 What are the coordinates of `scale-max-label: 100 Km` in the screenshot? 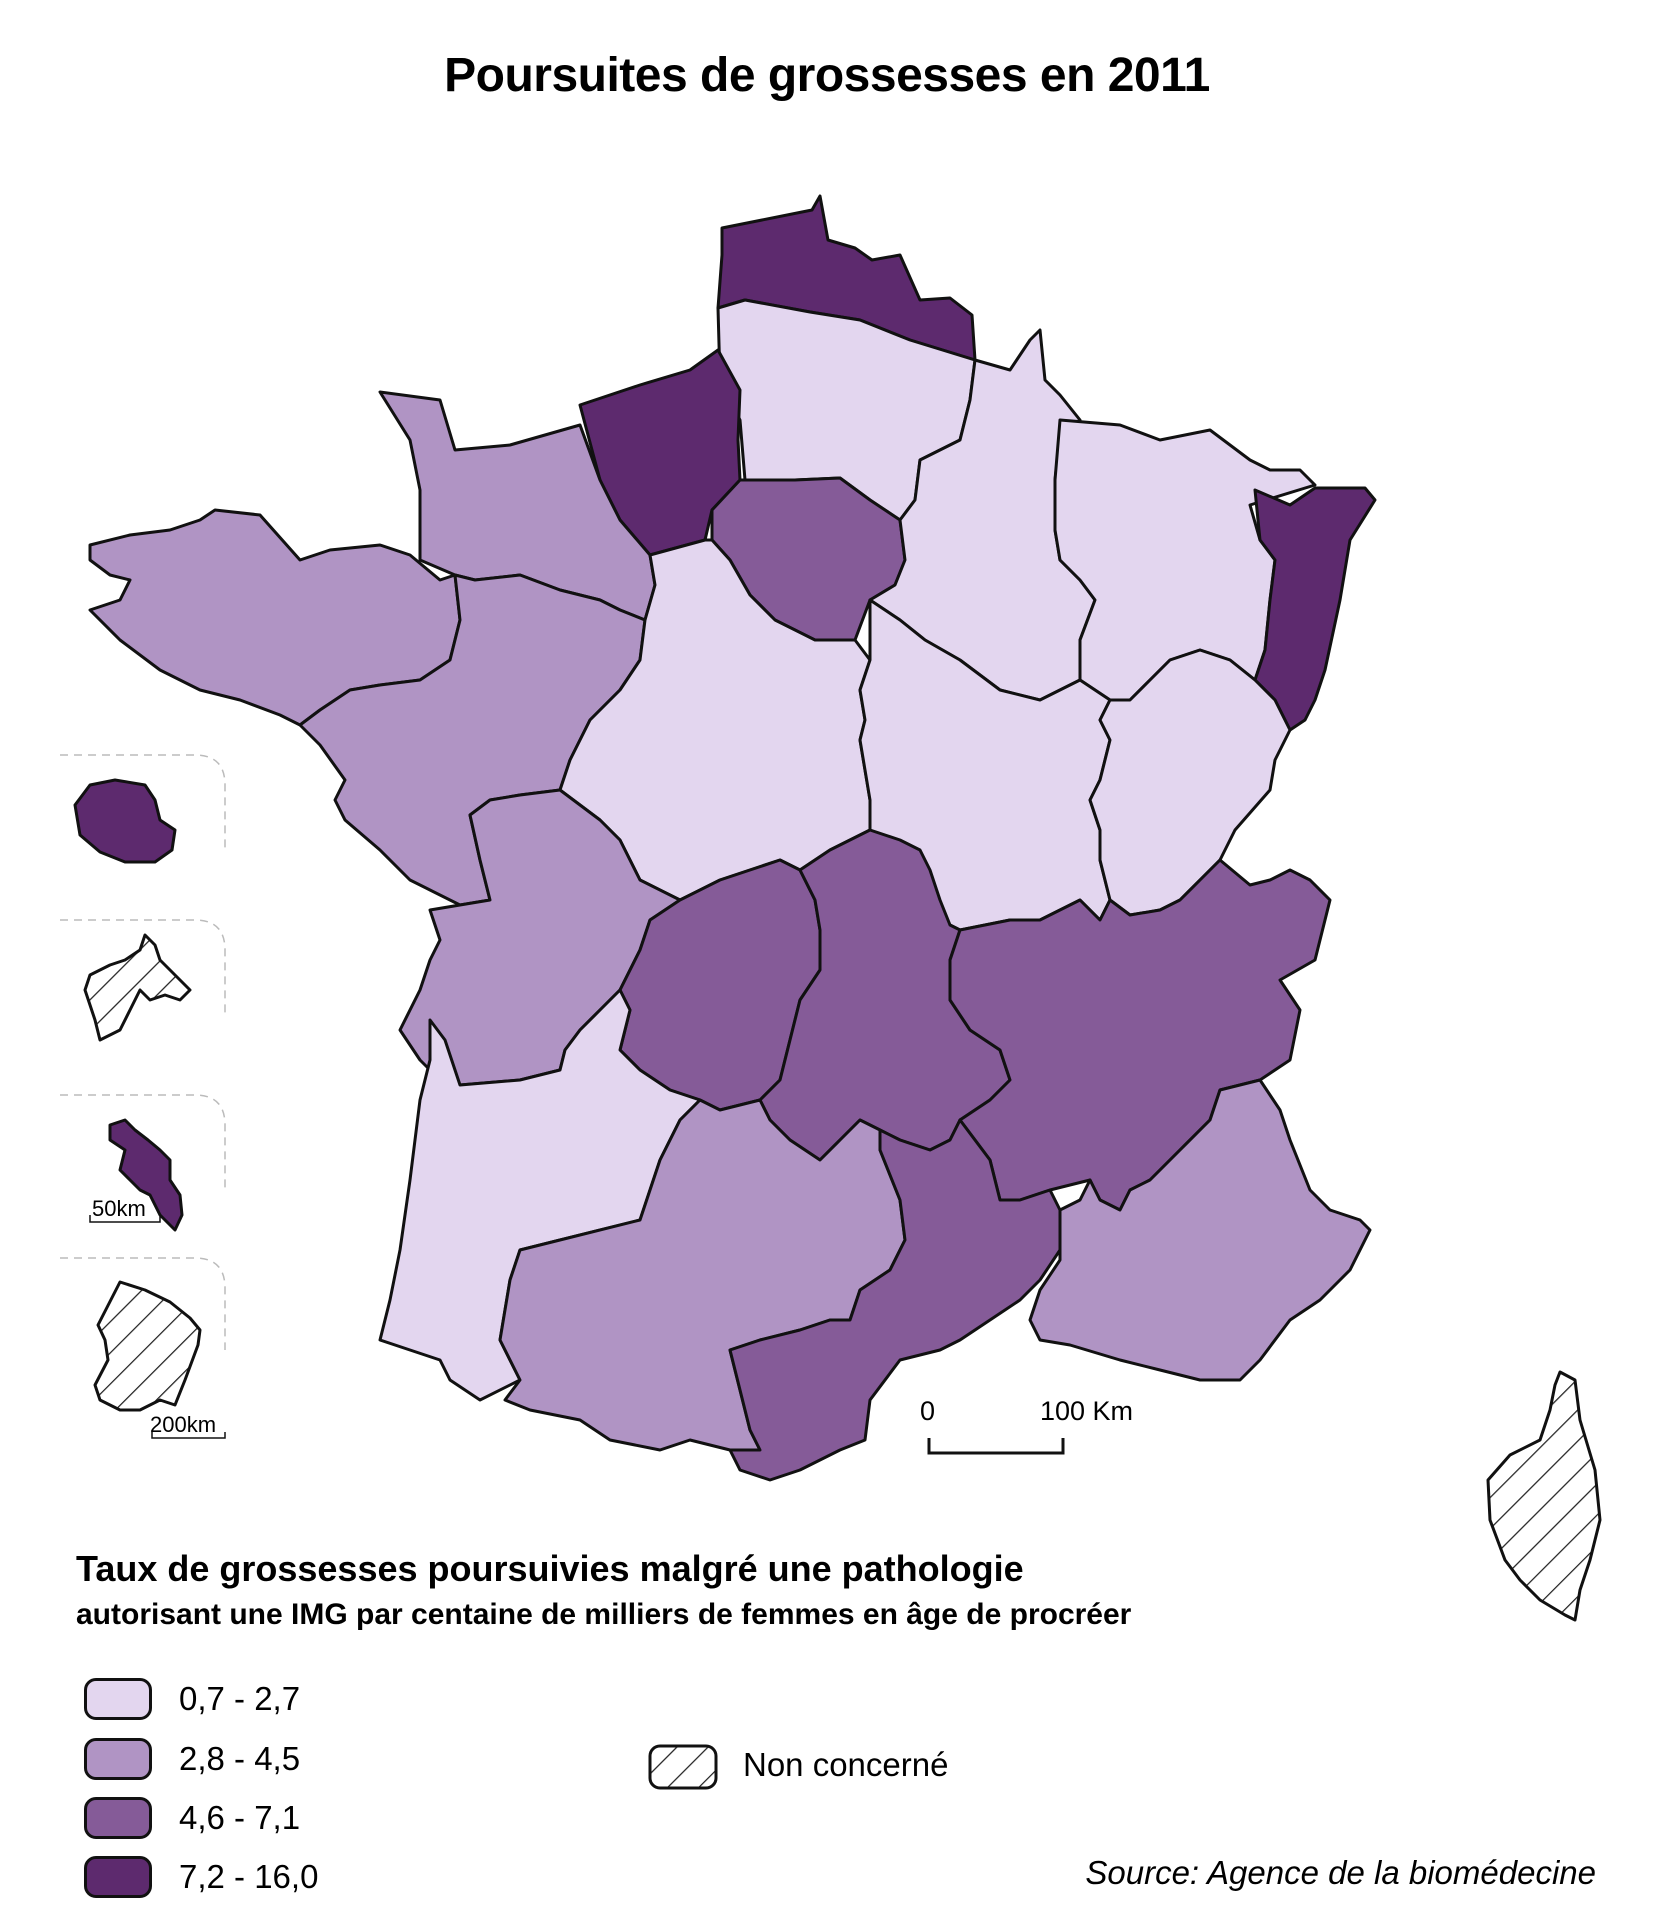 It's located at (1087, 1411).